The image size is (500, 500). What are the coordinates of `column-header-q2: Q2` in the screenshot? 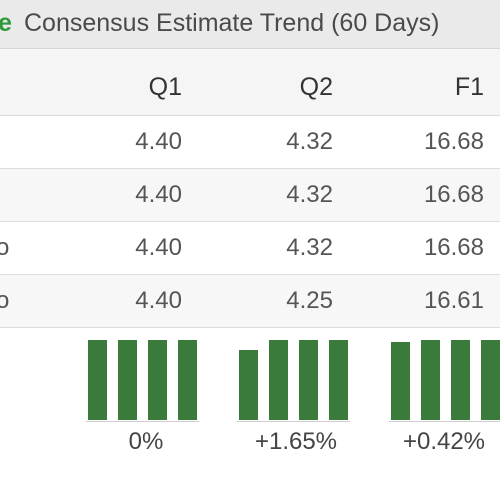 It's located at (316, 87).